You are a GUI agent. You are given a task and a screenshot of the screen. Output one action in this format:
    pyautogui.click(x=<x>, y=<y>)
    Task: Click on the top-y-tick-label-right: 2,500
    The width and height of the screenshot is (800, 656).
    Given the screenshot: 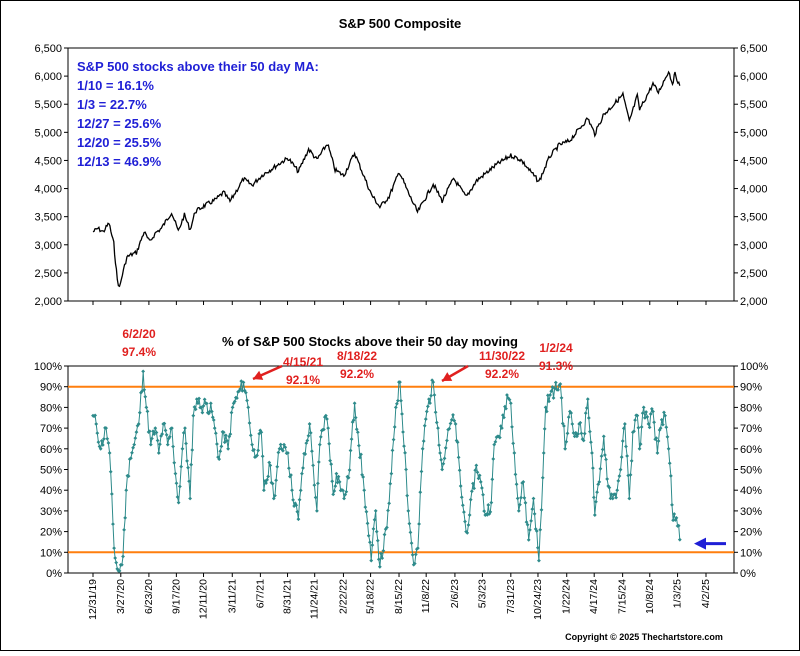 What is the action you would take?
    pyautogui.click(x=754, y=274)
    